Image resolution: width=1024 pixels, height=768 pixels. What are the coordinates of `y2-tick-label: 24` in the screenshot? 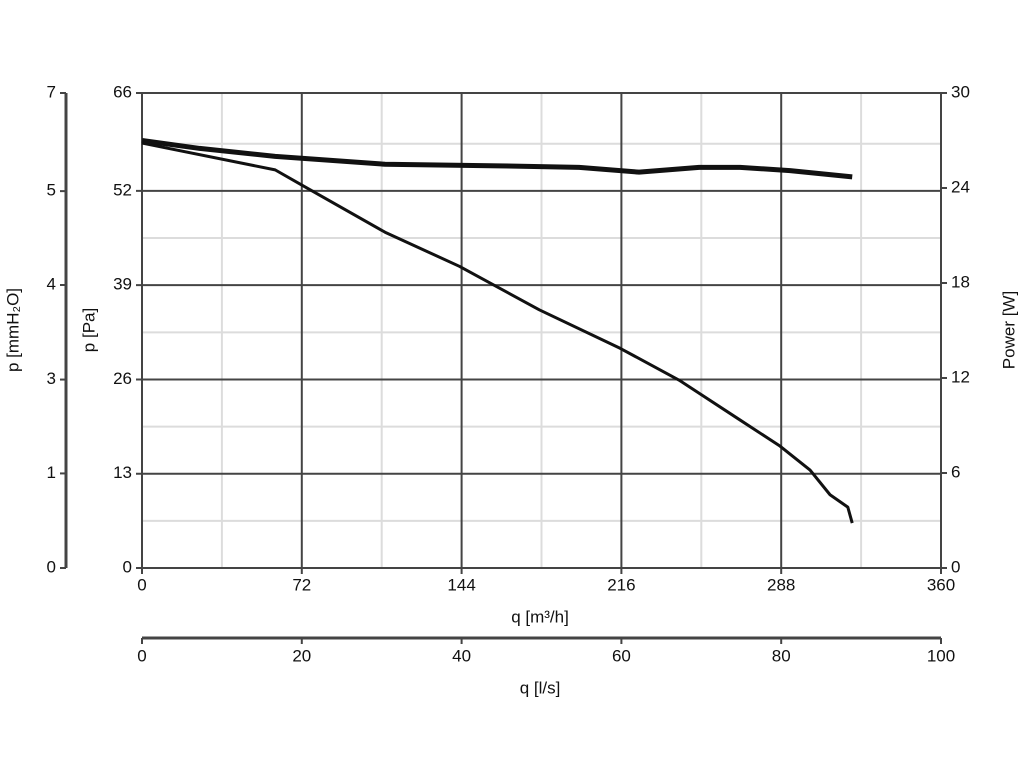 It's located at (960, 186).